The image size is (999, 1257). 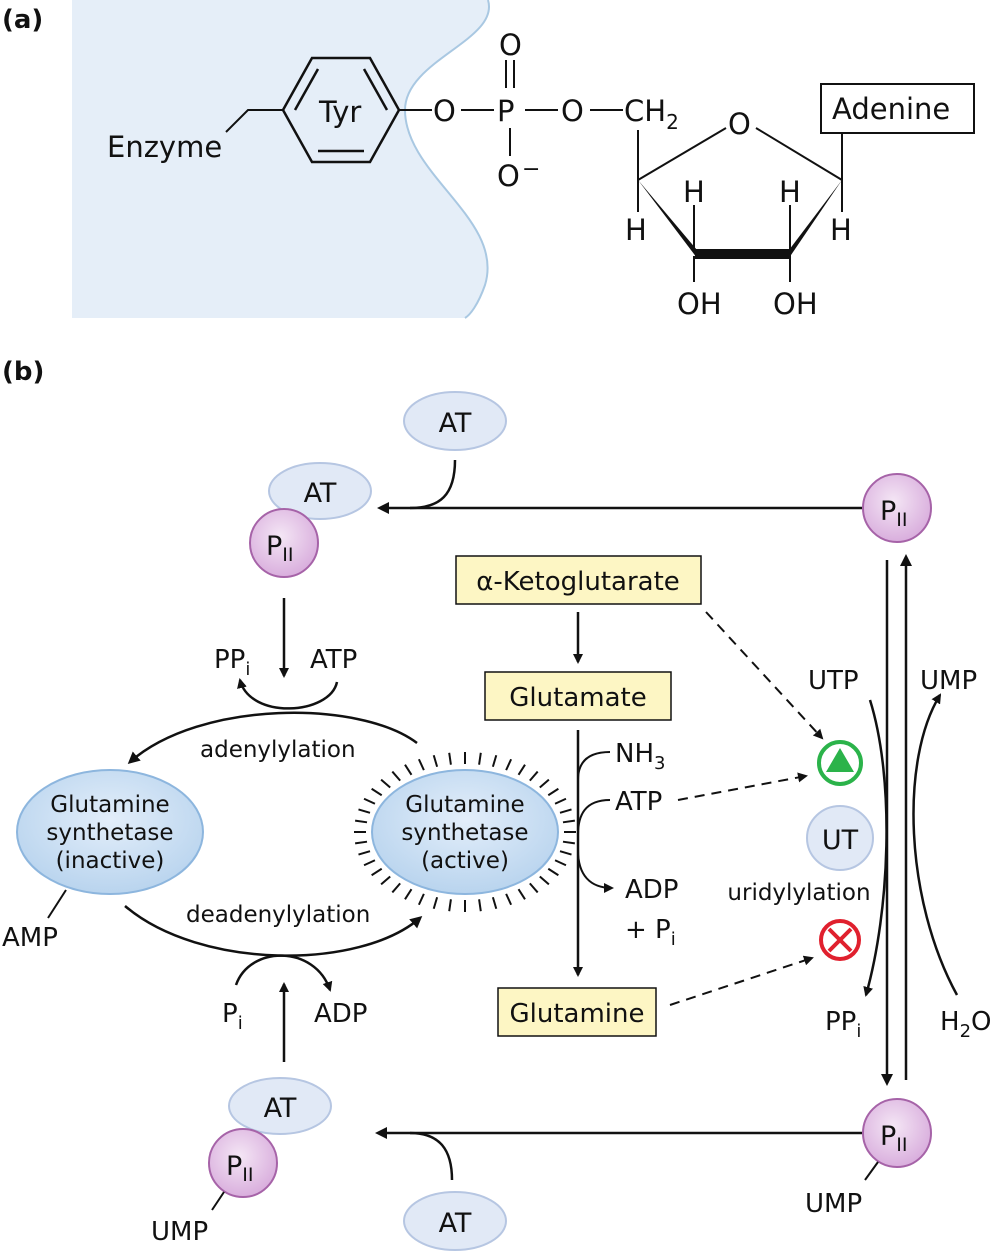 I want to click on phosphoryl-oxygen: O, so click(x=510, y=45).